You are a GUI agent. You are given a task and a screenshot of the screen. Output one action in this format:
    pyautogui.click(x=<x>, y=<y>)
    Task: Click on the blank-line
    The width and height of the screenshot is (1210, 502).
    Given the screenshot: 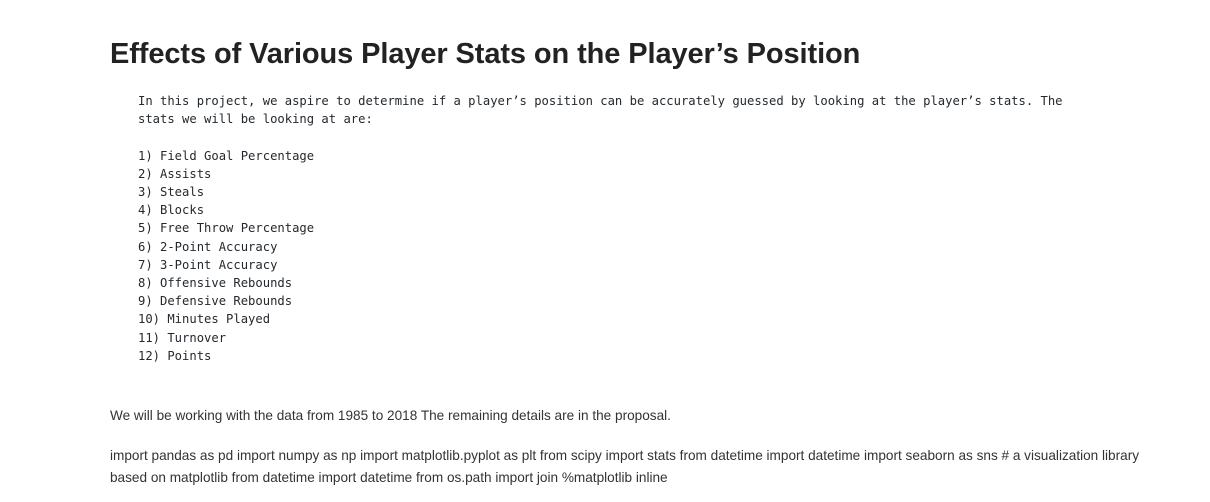 What is the action you would take?
    pyautogui.click(x=638, y=137)
    